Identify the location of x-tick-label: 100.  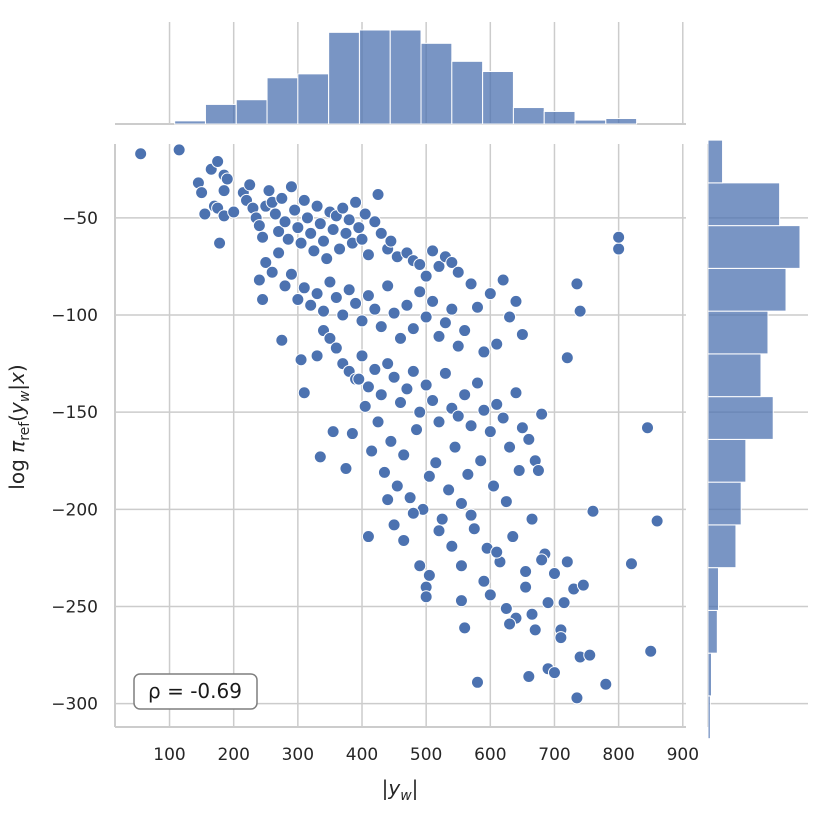
(169, 755).